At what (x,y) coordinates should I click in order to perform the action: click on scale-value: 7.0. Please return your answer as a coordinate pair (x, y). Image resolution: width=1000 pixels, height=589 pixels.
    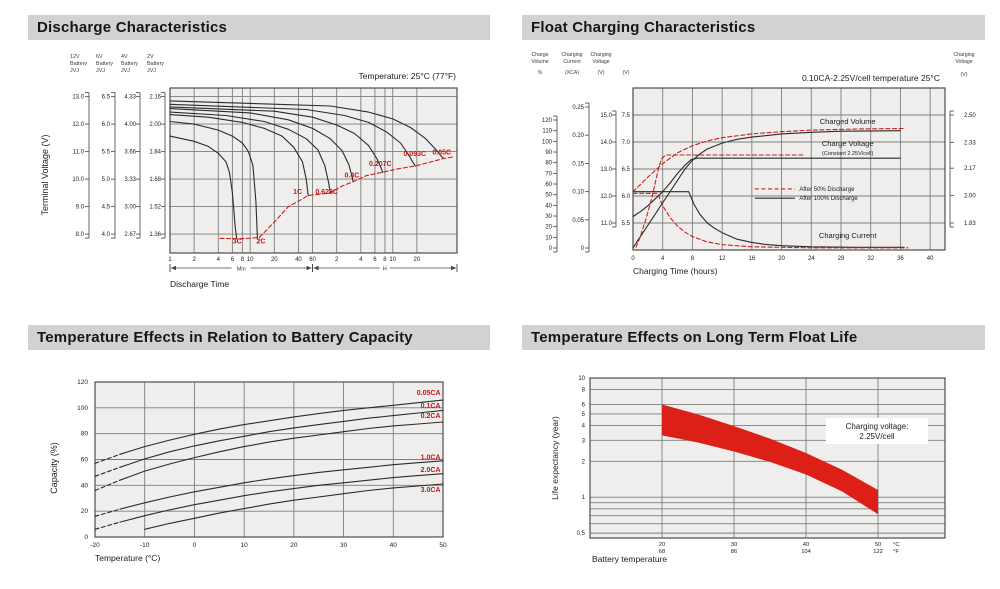
    Looking at the image, I should click on (626, 143).